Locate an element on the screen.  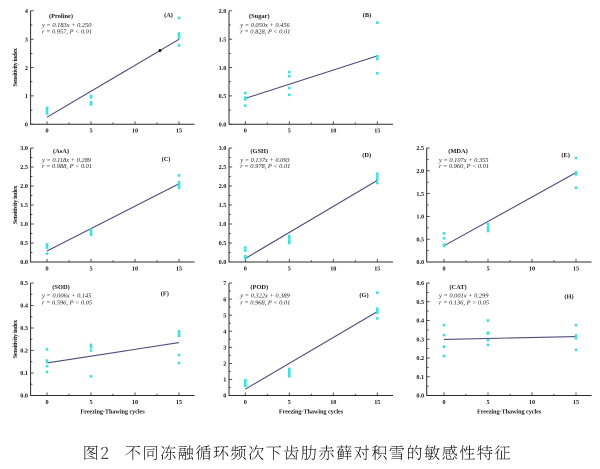
svg-text: y = 0.183x + 0.250 is located at coordinates (66, 25).